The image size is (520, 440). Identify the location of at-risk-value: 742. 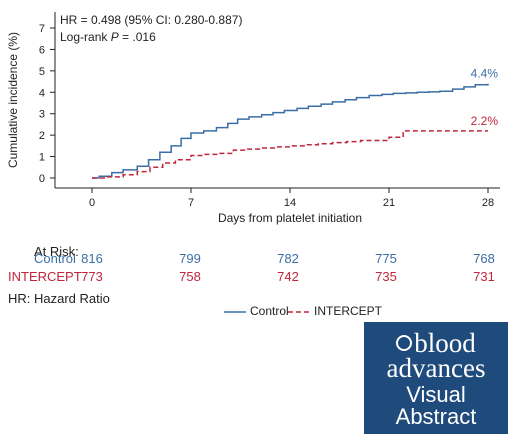
(288, 276).